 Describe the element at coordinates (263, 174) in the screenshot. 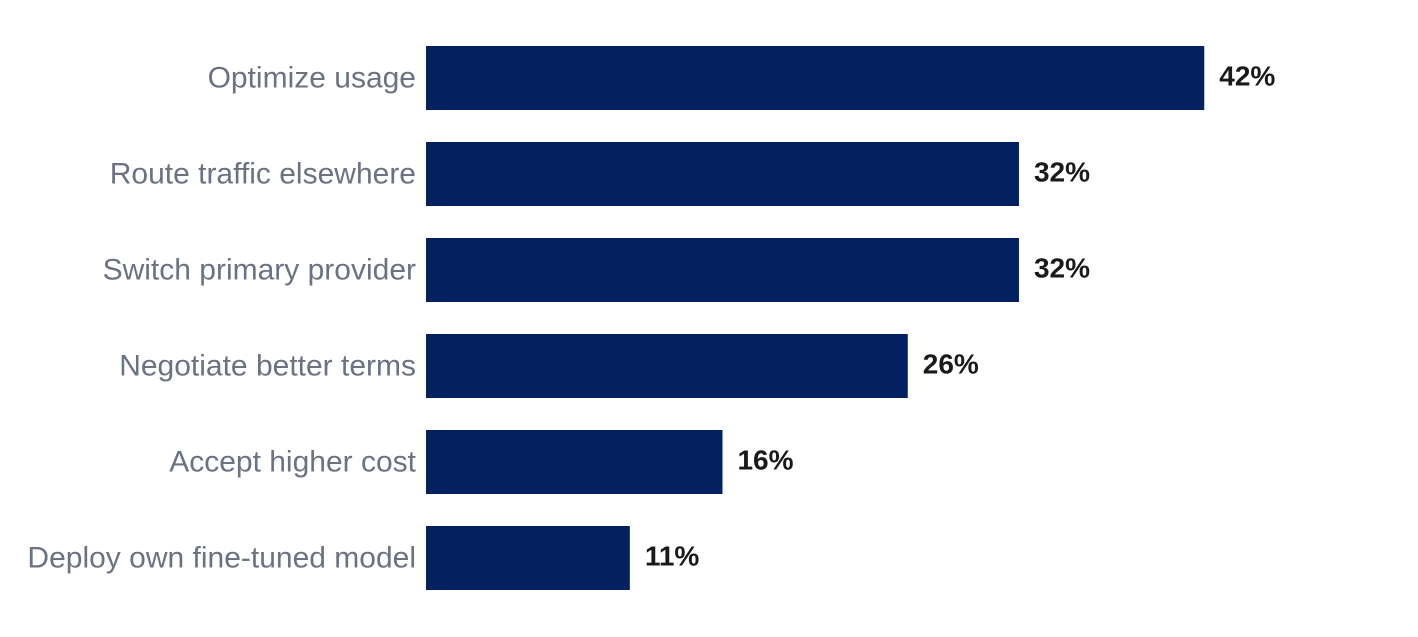

I see `category-label: Route traffic elsewhere` at that location.